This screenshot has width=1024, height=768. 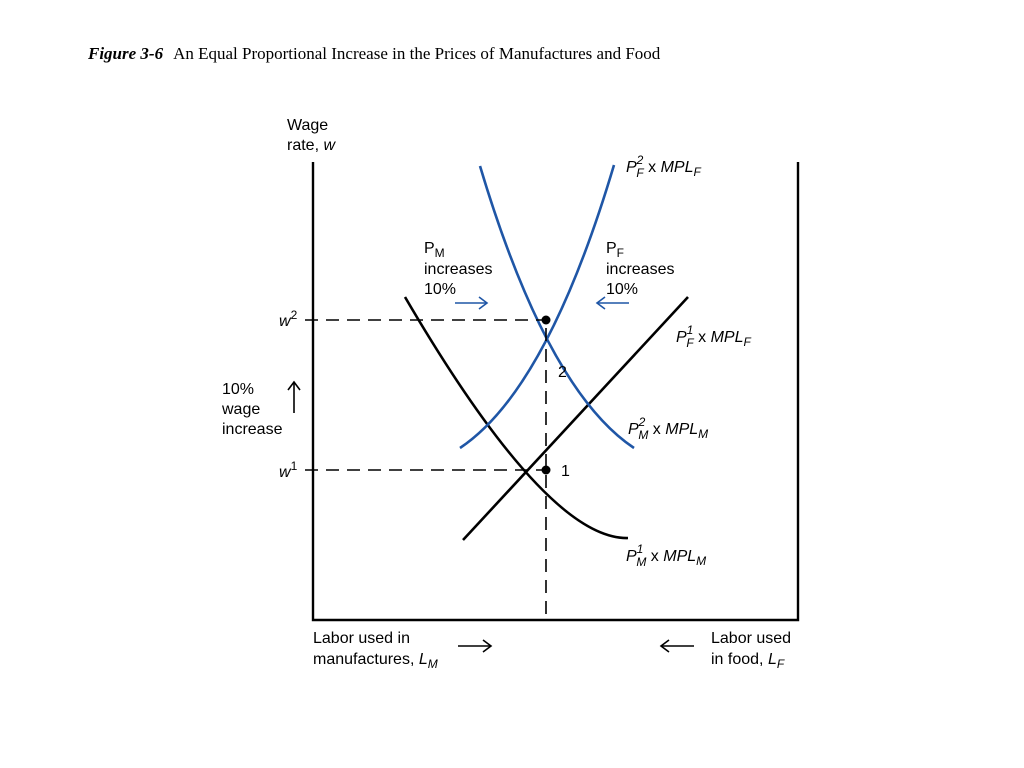 What do you see at coordinates (751, 638) in the screenshot?
I see `x-axis-right-label-line1: Labor used` at bounding box center [751, 638].